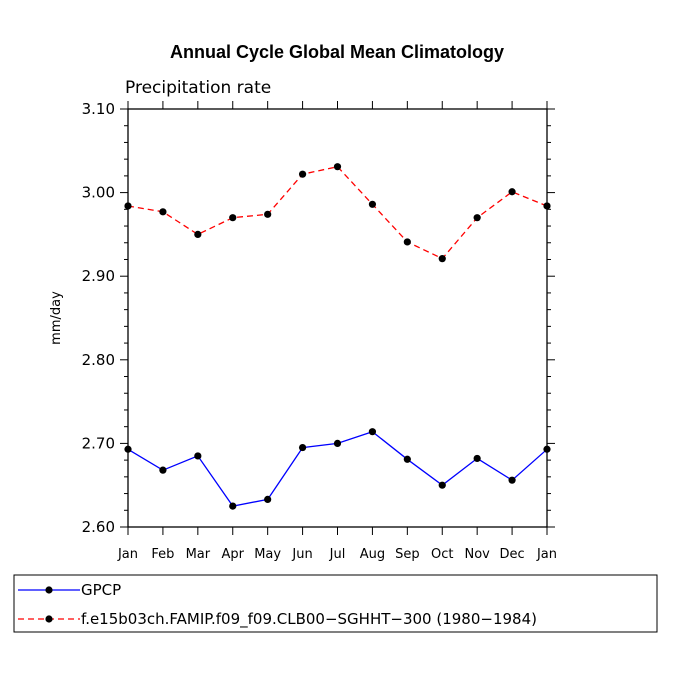  What do you see at coordinates (198, 554) in the screenshot?
I see `x-tick-label: Mar` at bounding box center [198, 554].